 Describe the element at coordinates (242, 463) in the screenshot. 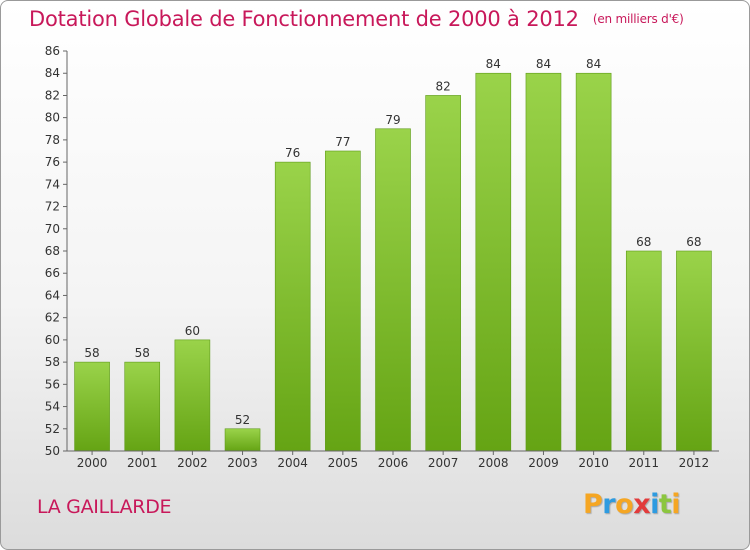

I see `x-tick-label: 2003` at that location.